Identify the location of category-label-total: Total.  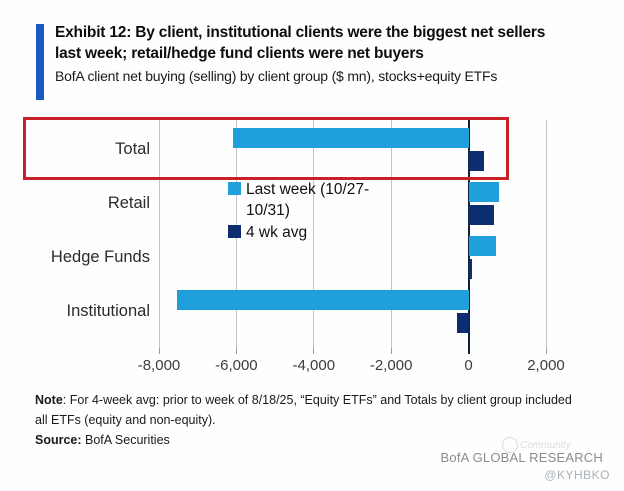
(132, 149).